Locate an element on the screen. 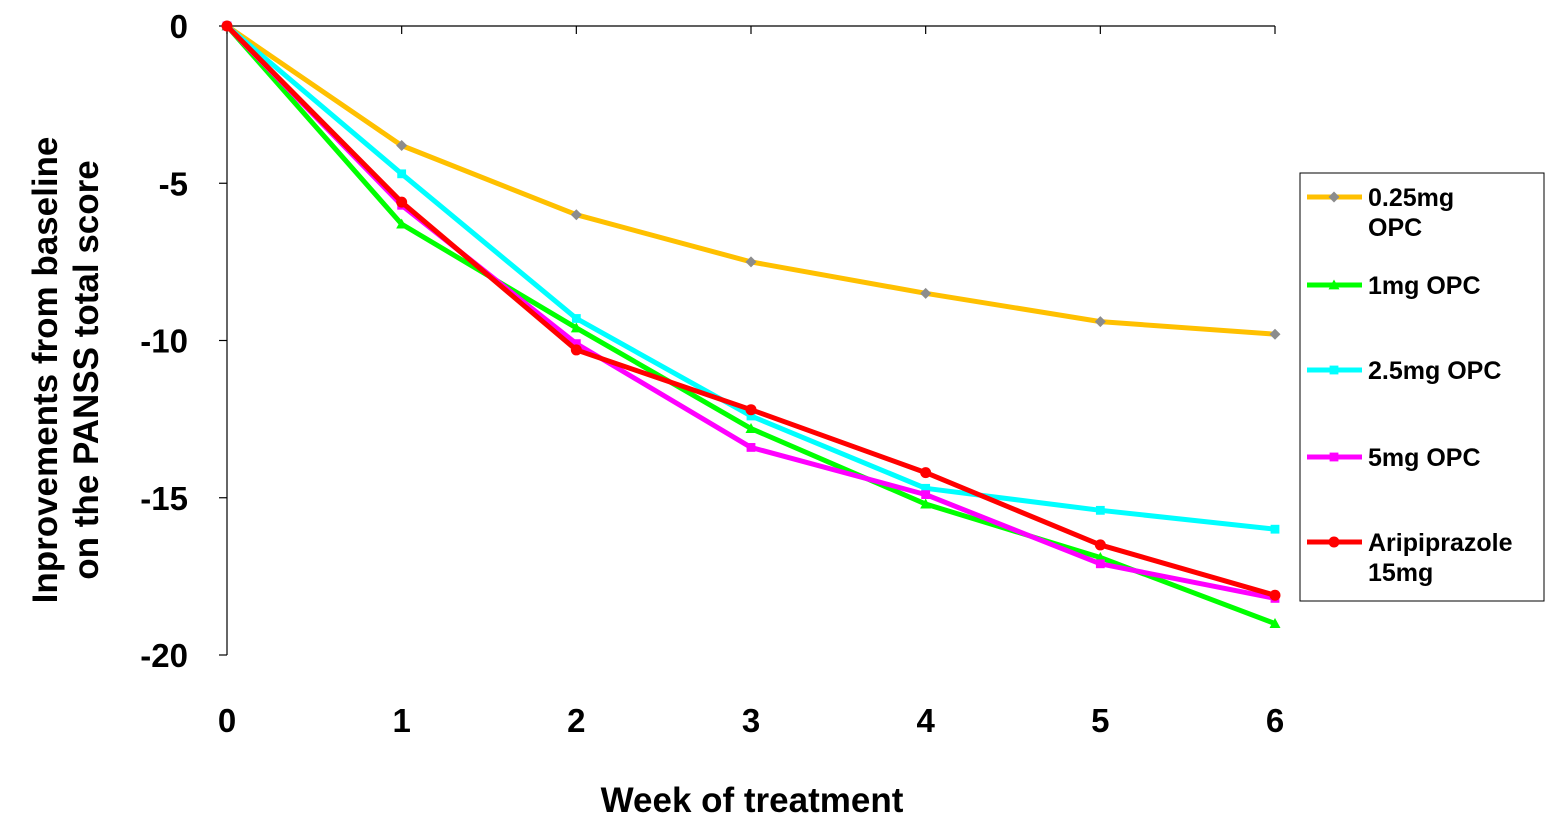 Image resolution: width=1547 pixels, height=825 pixels. x-tick-label: 3 is located at coordinates (751, 720).